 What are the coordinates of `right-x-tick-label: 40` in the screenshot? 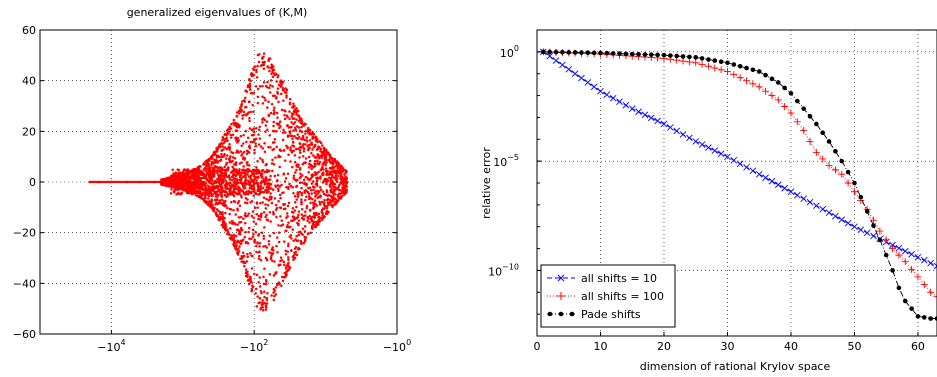 It's located at (791, 346).